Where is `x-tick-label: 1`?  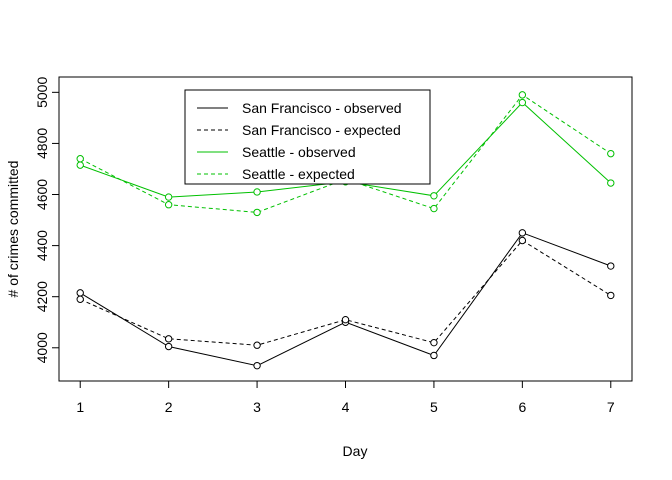 x-tick-label: 1 is located at coordinates (80, 407).